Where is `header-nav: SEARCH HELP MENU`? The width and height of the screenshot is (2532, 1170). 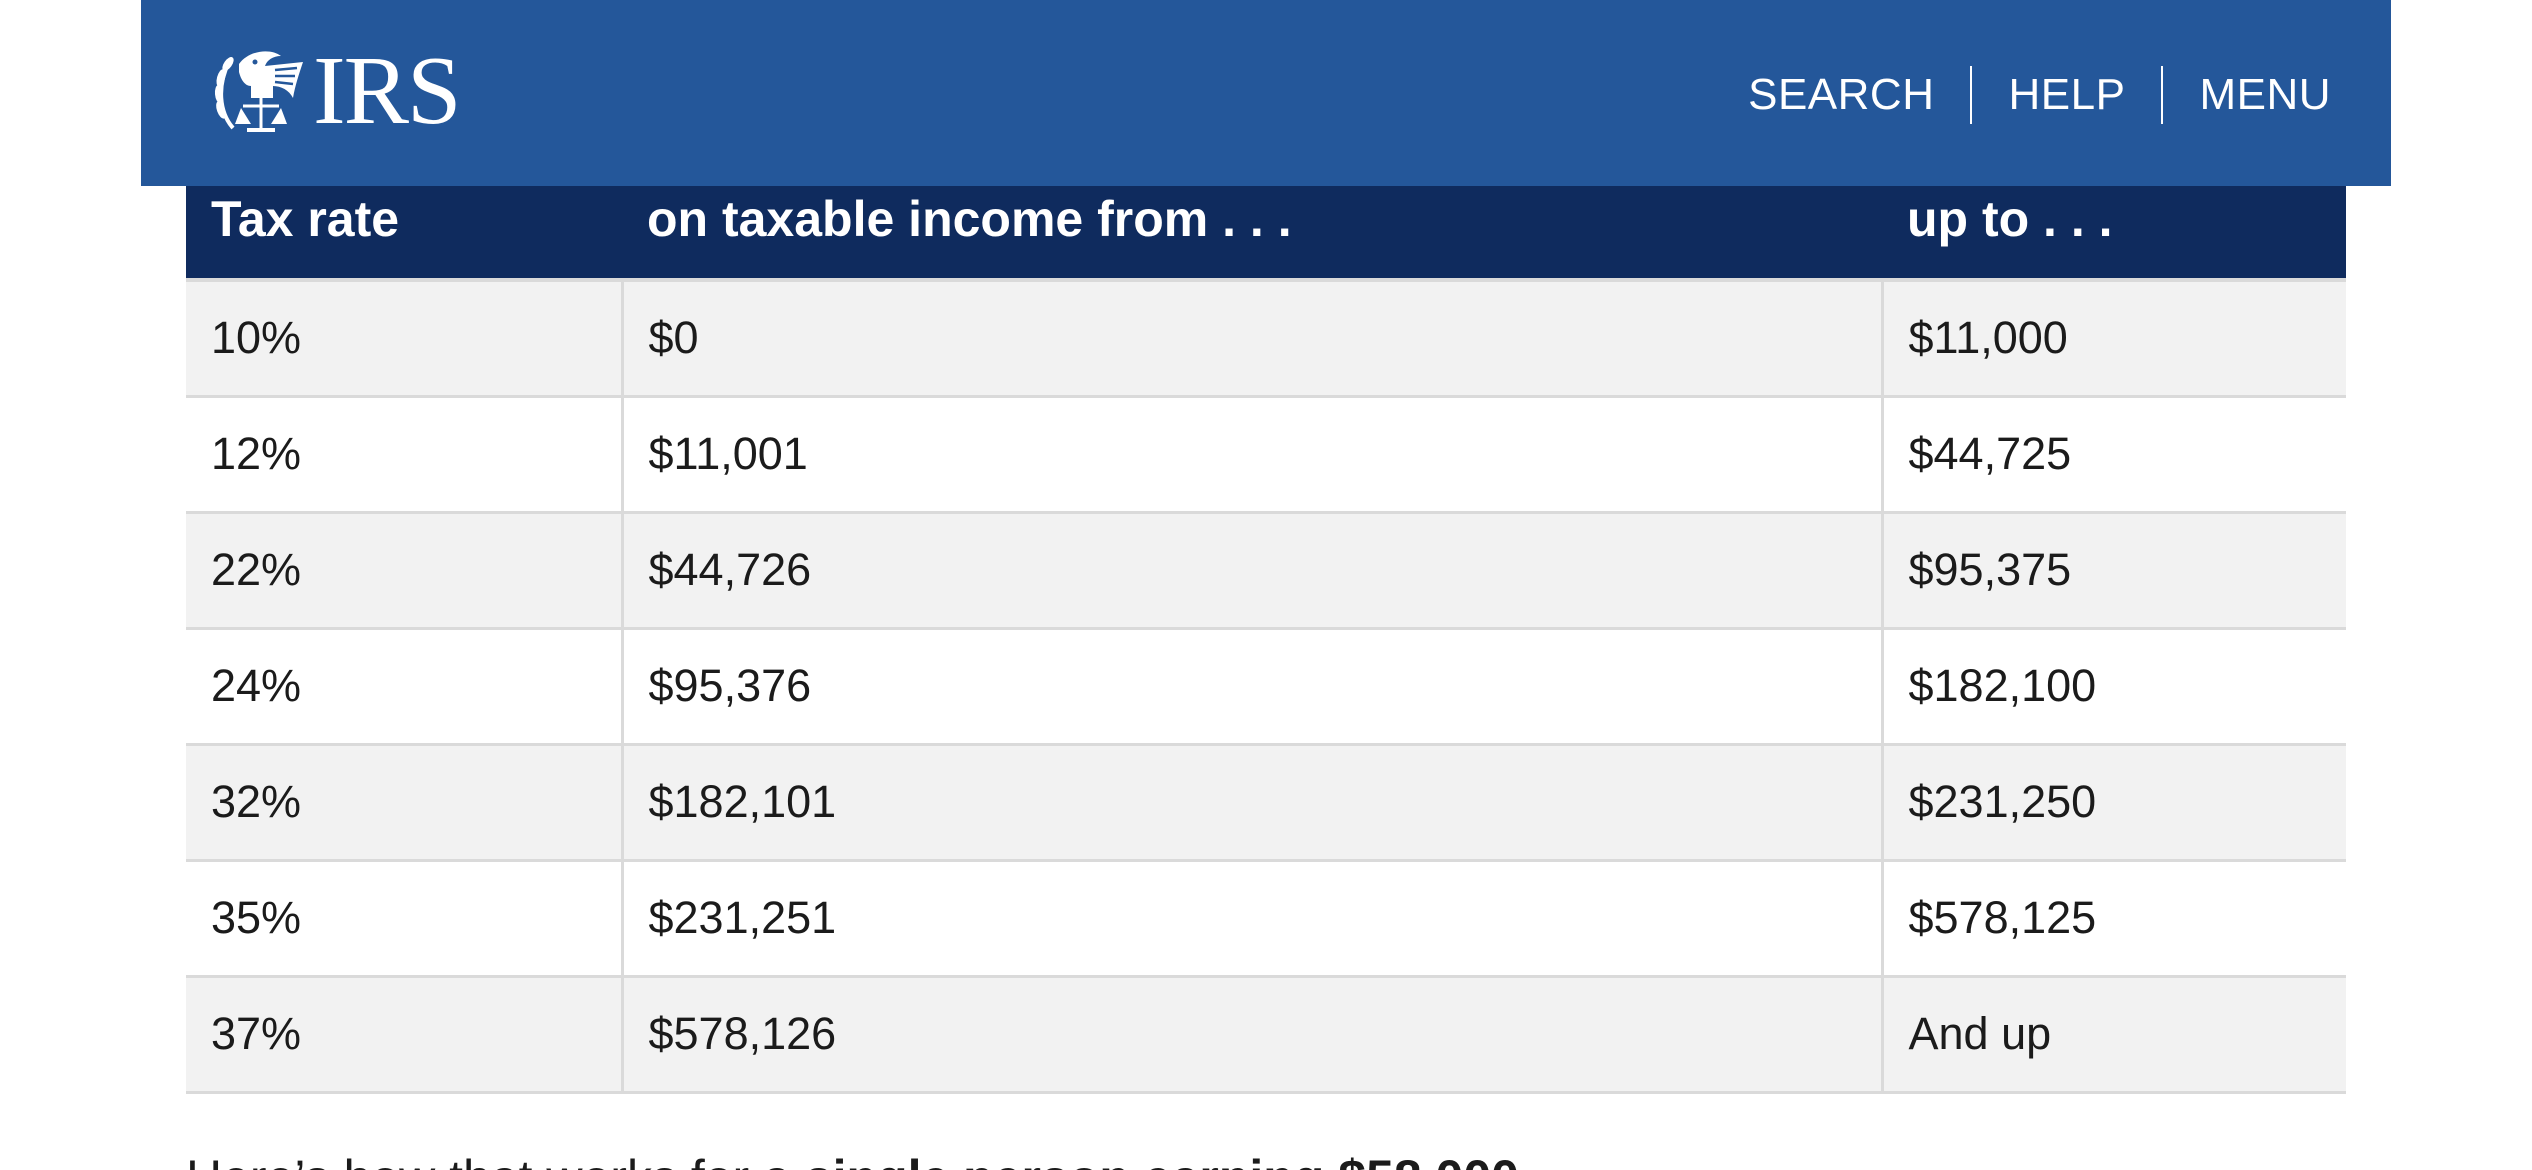
header-nav: SEARCH HELP MENU is located at coordinates (2021, 95).